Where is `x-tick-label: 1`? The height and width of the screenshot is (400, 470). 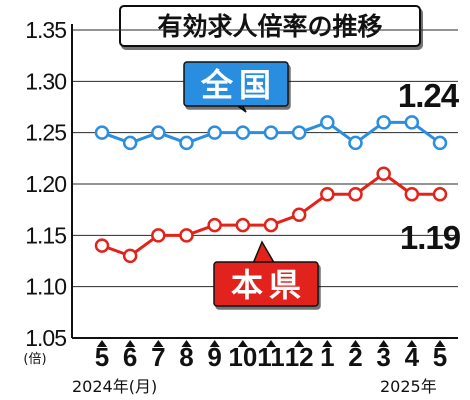 x-tick-label: 1 is located at coordinates (327, 357).